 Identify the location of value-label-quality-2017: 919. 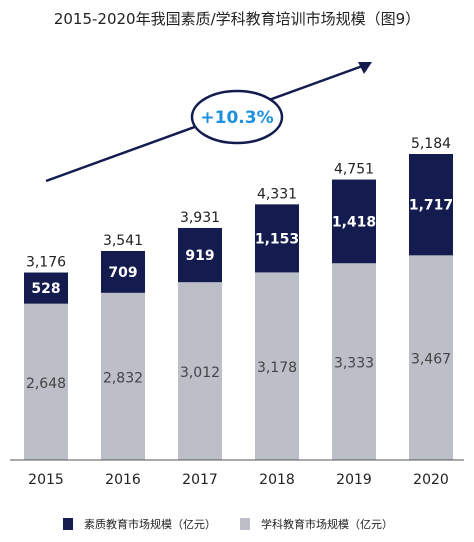
(199, 256).